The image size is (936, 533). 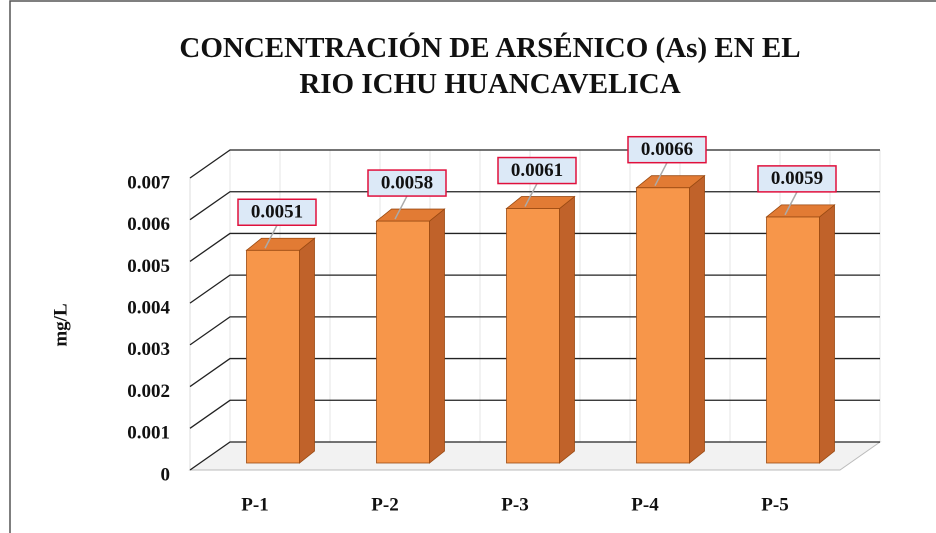 What do you see at coordinates (148, 224) in the screenshot?
I see `y-tick-label: 0.006` at bounding box center [148, 224].